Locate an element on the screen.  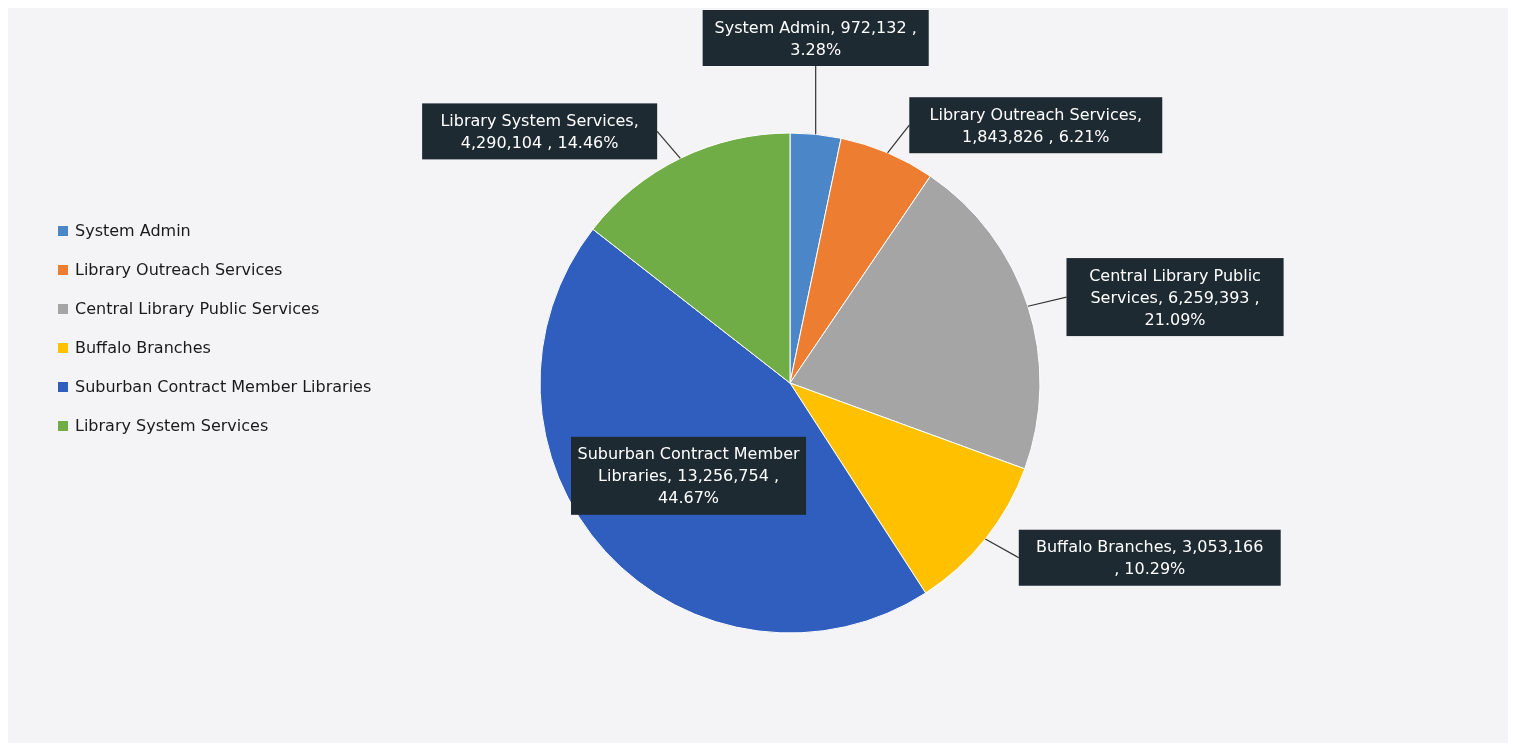
data-label: Central Library Public Services, 6,259,393 , 21.09% is located at coordinates (1175, 297).